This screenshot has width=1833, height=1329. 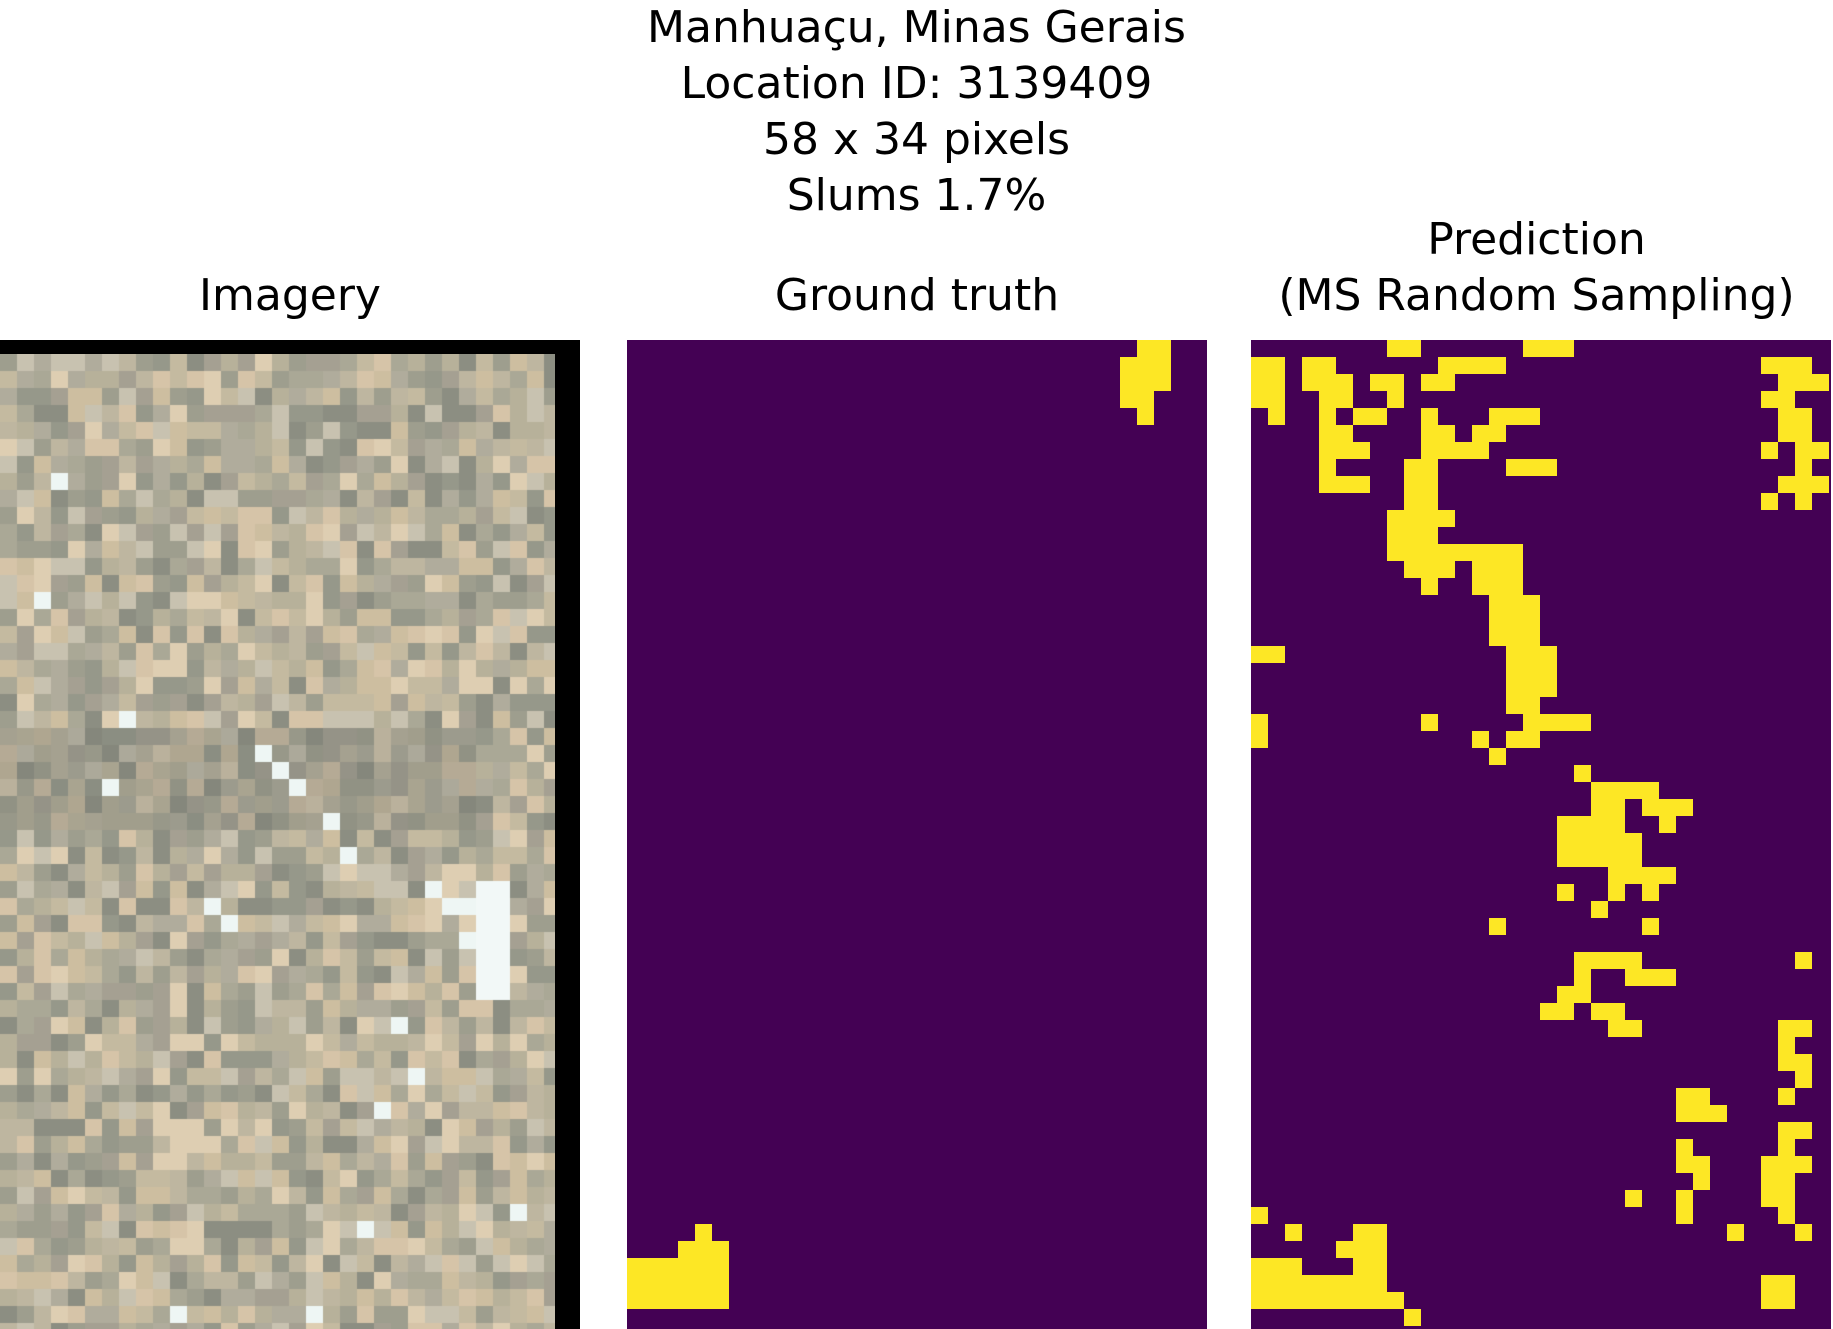 I want to click on title-location-id: Location ID: 3139409, so click(x=916, y=83).